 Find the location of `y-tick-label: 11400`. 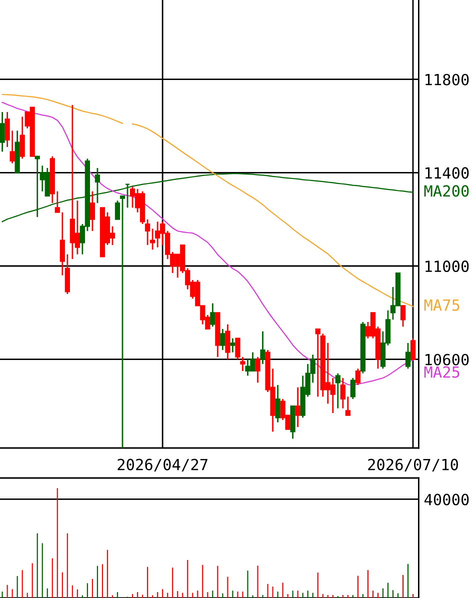

y-tick-label: 11400 is located at coordinates (447, 173).